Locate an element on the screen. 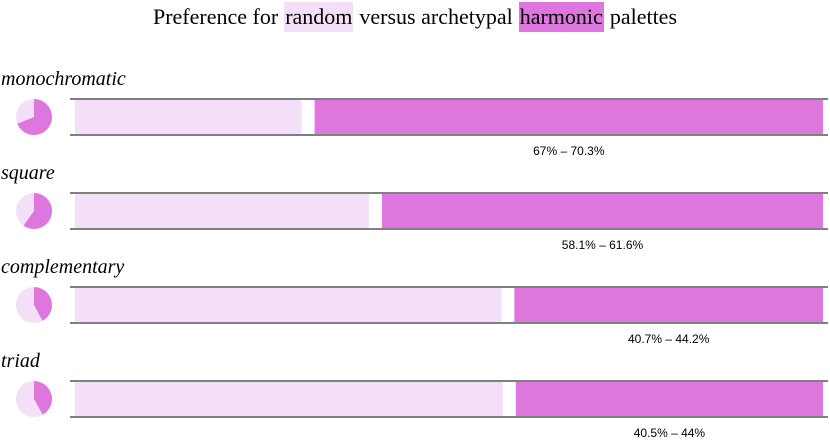  legend-entry: harmonic is located at coordinates (561, 17).